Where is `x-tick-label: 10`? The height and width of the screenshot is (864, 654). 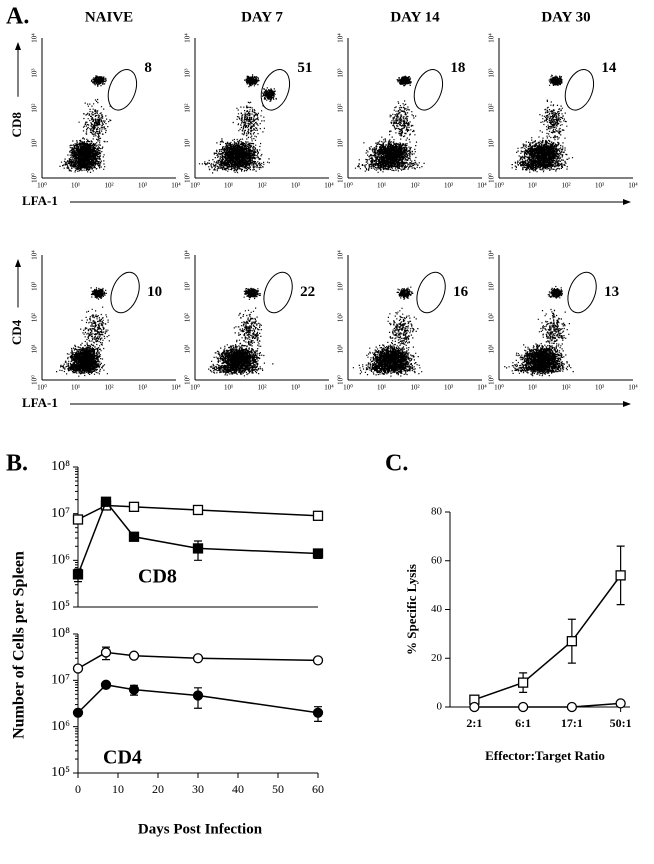 x-tick-label: 10 is located at coordinates (118, 789).